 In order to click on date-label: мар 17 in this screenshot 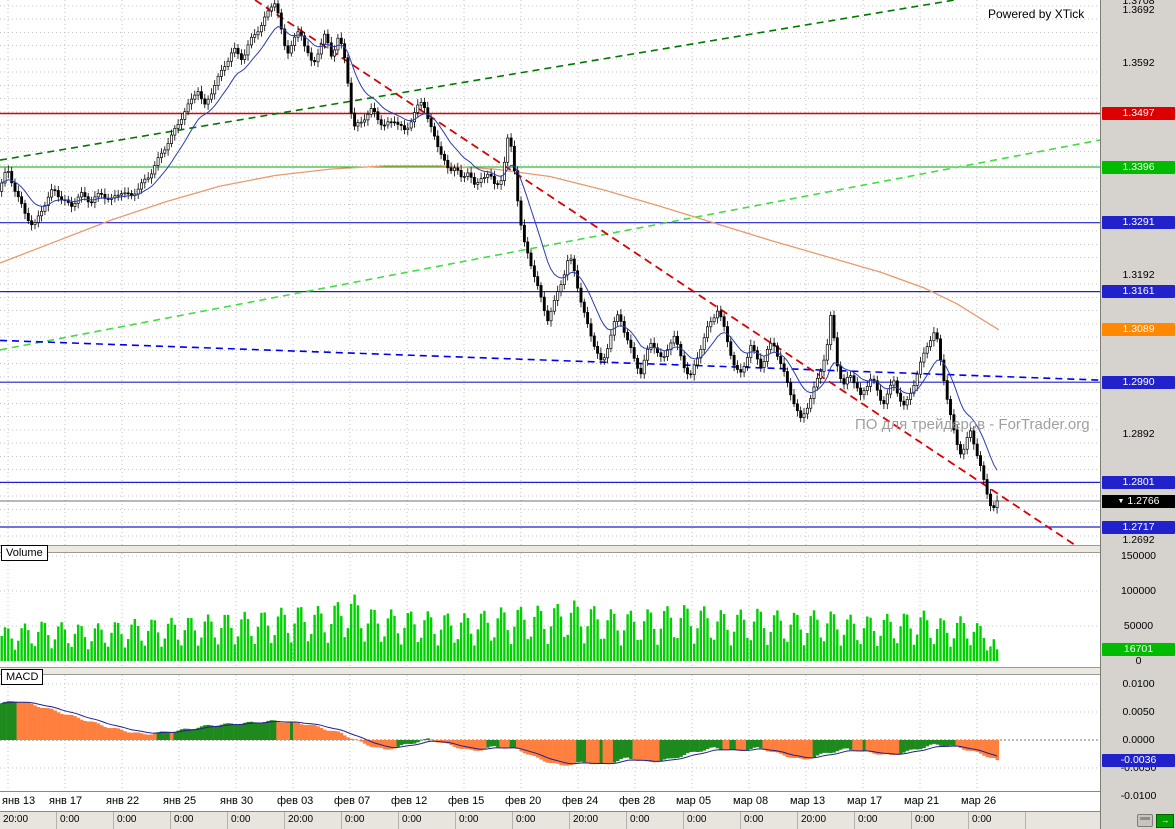, I will do `click(865, 801)`.